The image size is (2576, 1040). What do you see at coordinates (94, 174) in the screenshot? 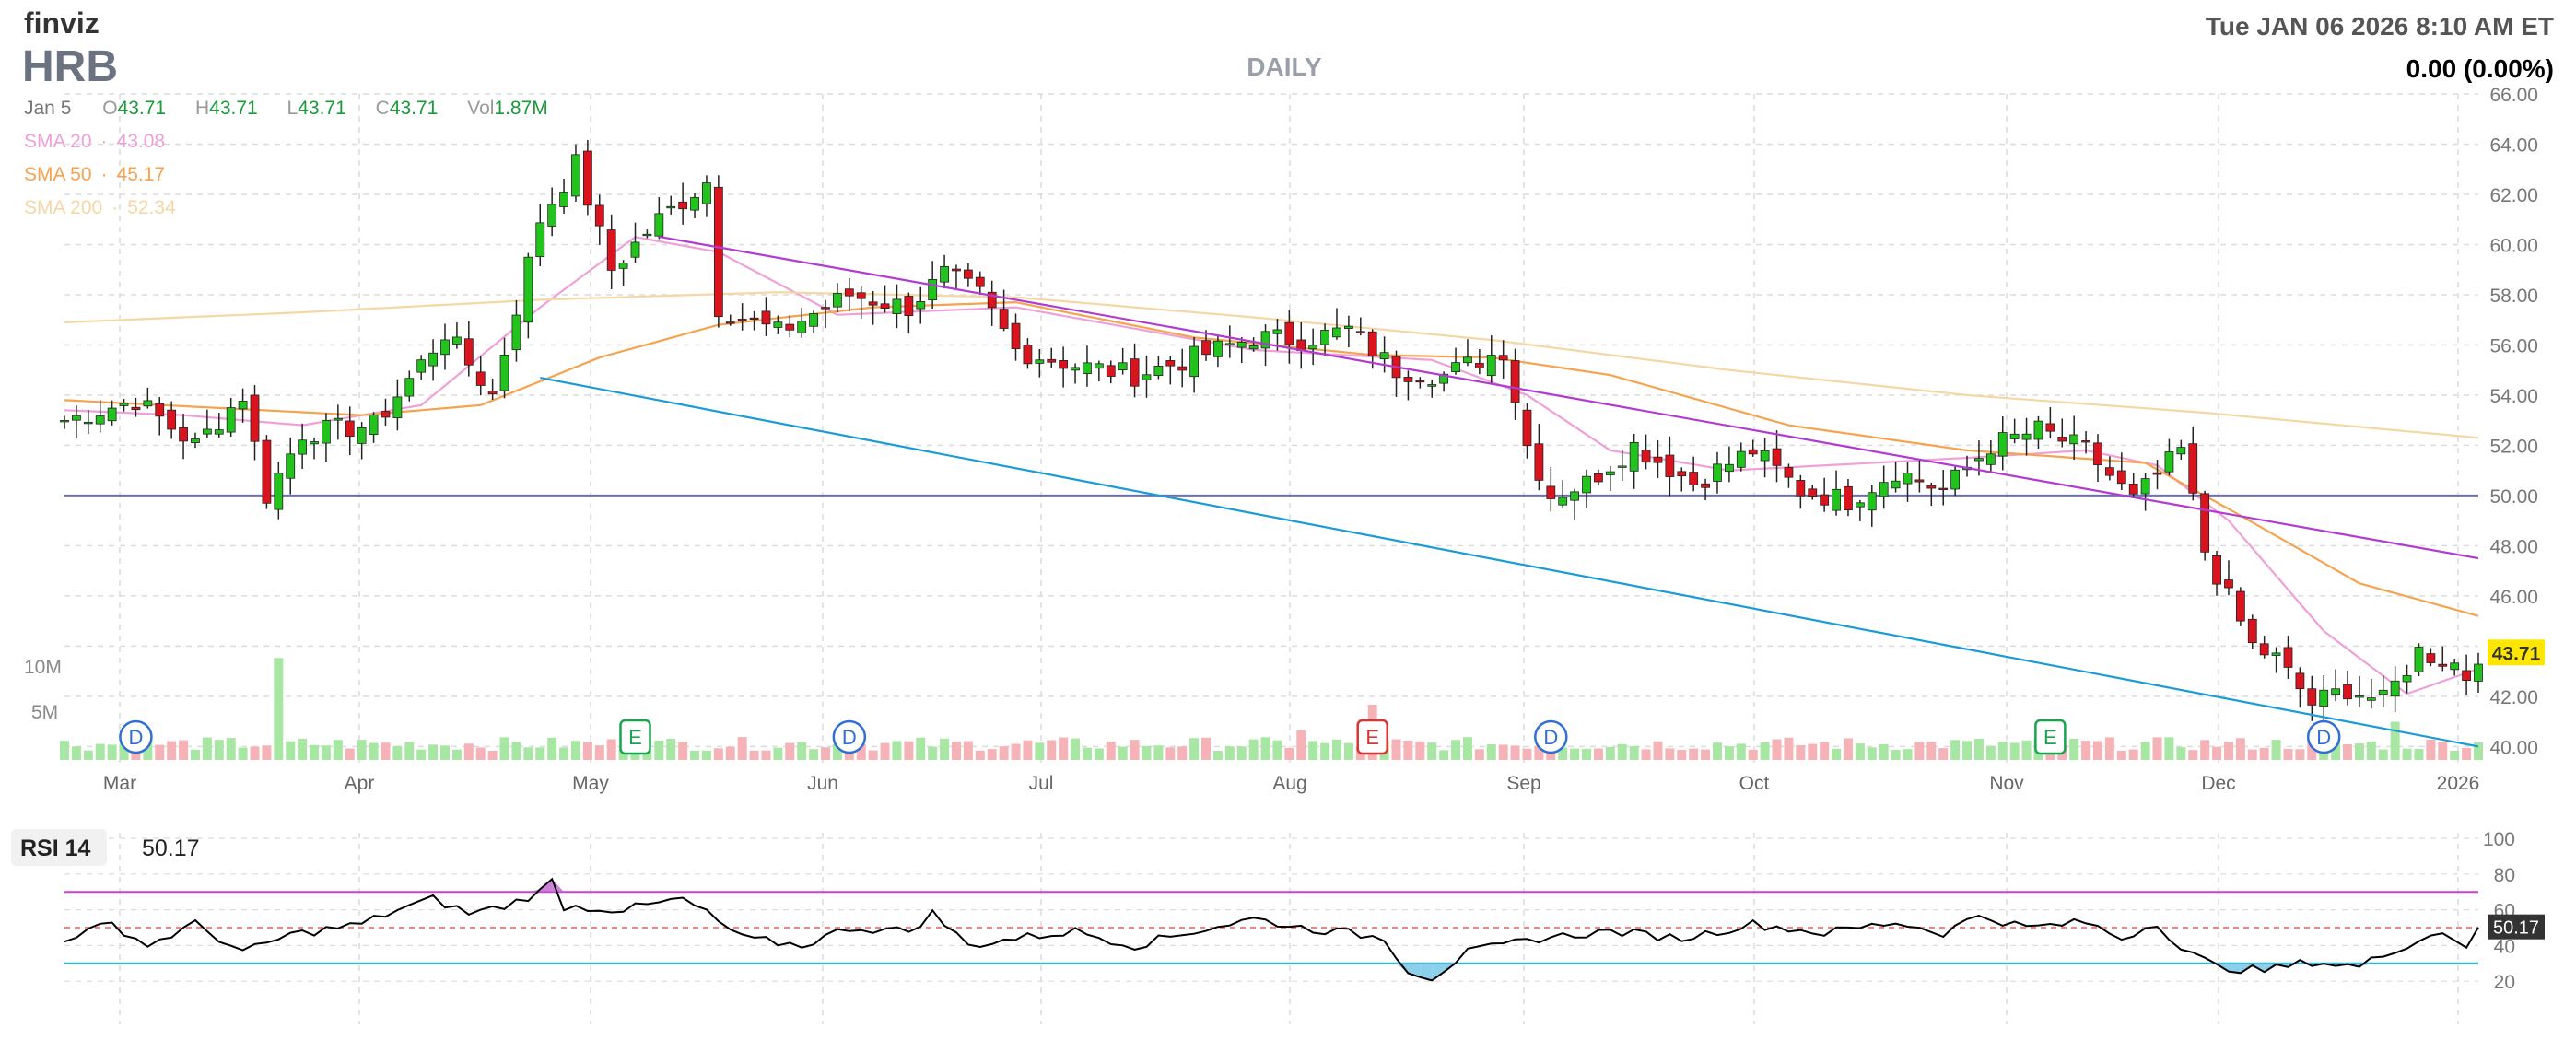
I see `sma50-legend: SMA 50 · 45.17` at bounding box center [94, 174].